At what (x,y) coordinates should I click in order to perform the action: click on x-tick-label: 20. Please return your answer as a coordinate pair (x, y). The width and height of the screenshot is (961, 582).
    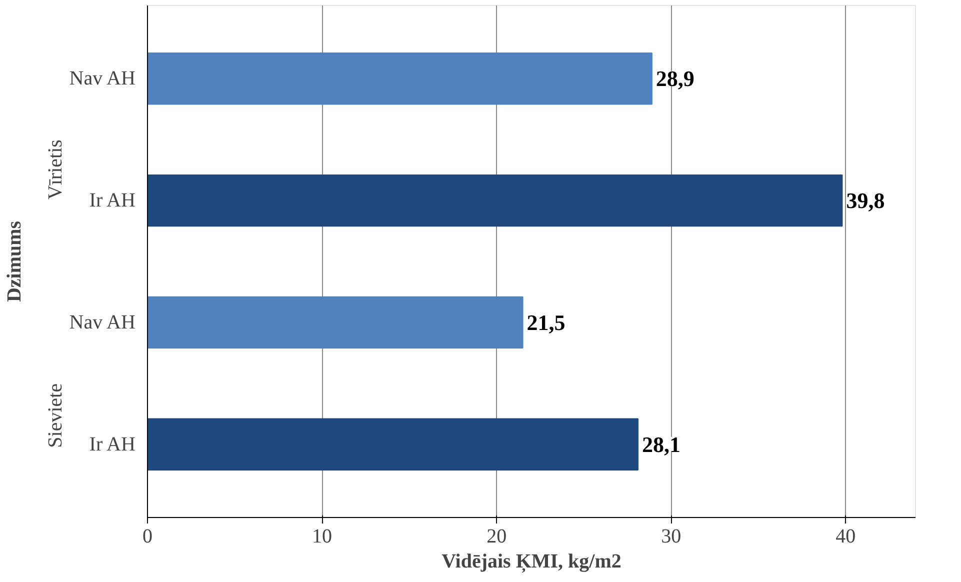
    Looking at the image, I should click on (496, 537).